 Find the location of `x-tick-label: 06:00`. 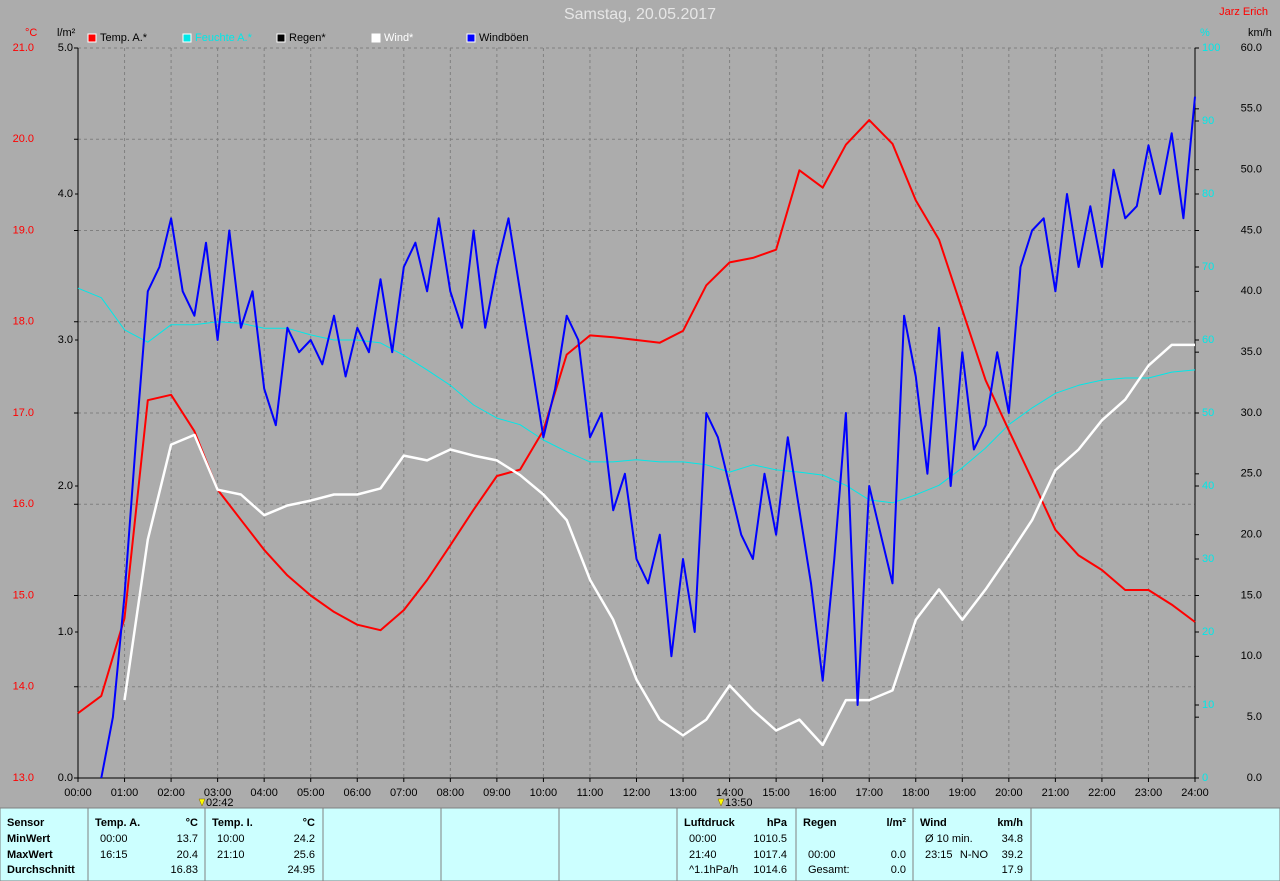

x-tick-label: 06:00 is located at coordinates (357, 793).